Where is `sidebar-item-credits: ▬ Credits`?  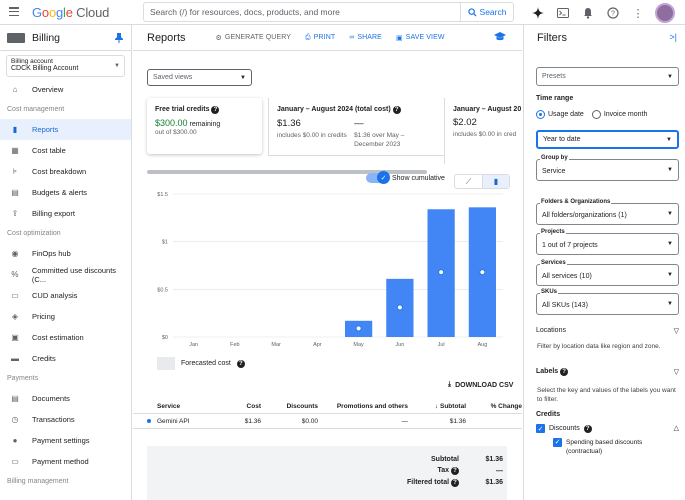 sidebar-item-credits: ▬ Credits is located at coordinates (33, 358).